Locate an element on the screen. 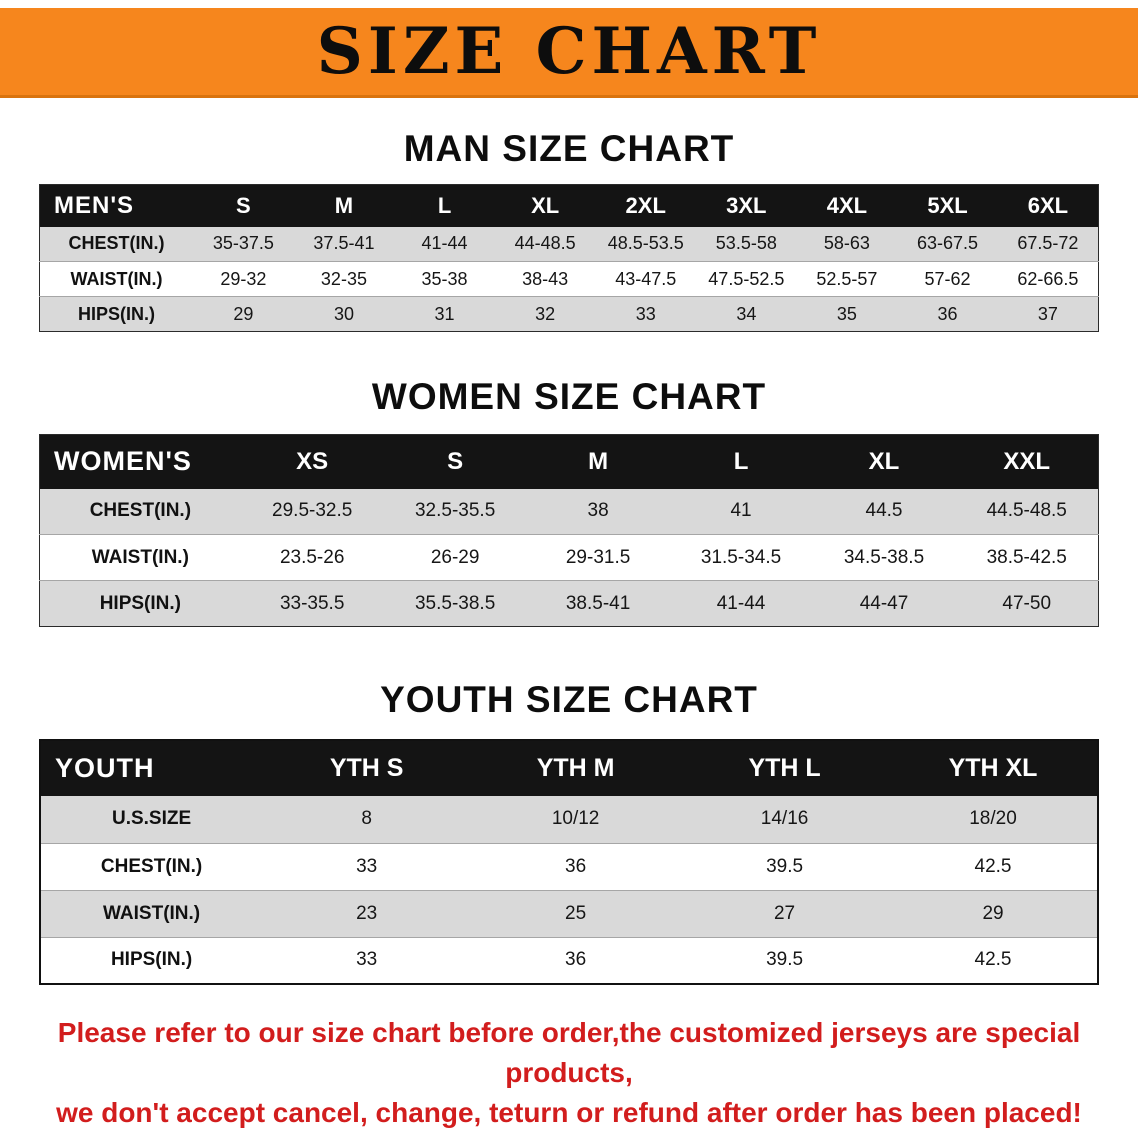  women-size-chart-heading: WOMEN SIZE CHART is located at coordinates (569, 396).